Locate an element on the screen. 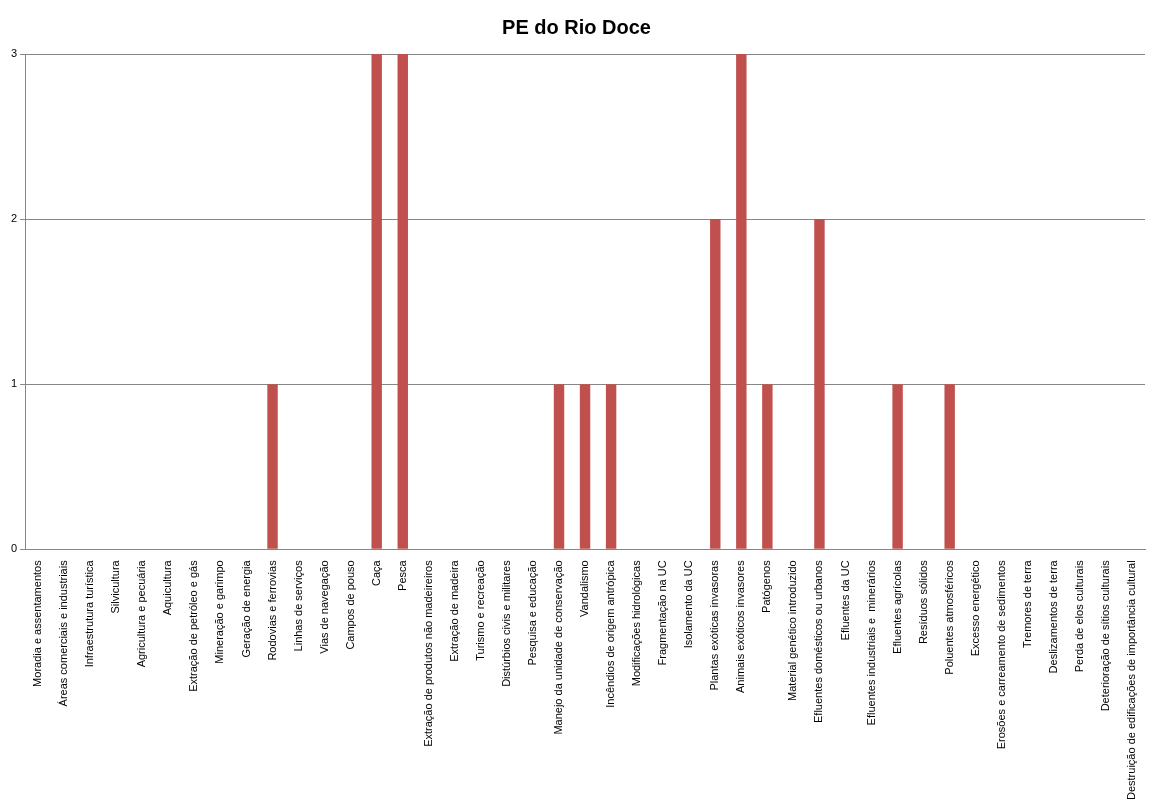  x-tick-label: Destruição de edificações de importância cultural is located at coordinates (1131, 680).